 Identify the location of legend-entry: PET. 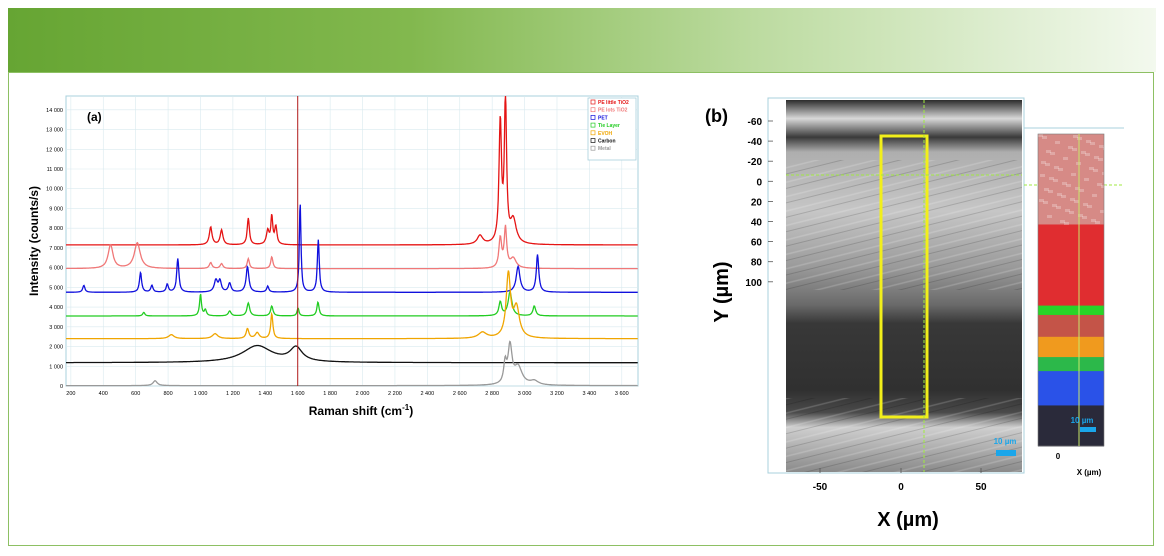
(603, 118).